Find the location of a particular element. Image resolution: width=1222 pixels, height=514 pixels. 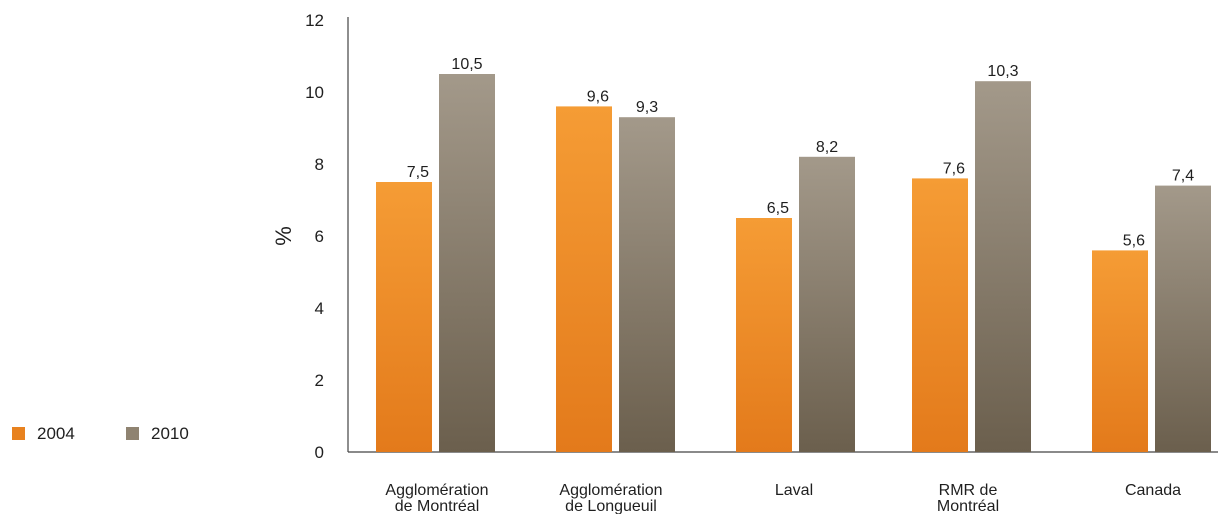

value-label-2004-4: 5,6 is located at coordinates (1134, 240).